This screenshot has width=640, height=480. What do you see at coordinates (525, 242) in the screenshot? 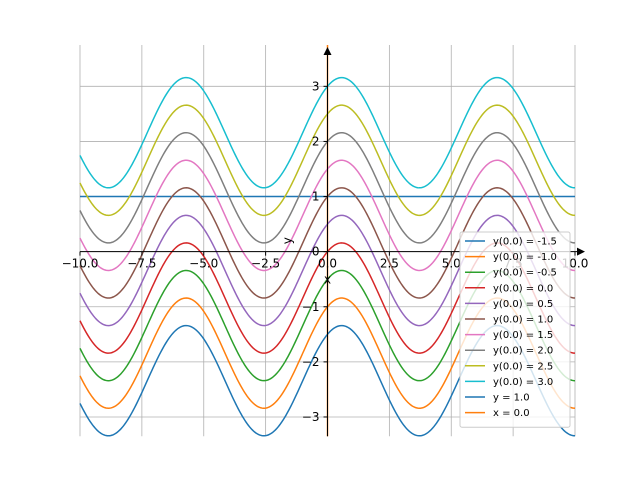
I see `legend-label: y(0.0) = -1.5` at bounding box center [525, 242].